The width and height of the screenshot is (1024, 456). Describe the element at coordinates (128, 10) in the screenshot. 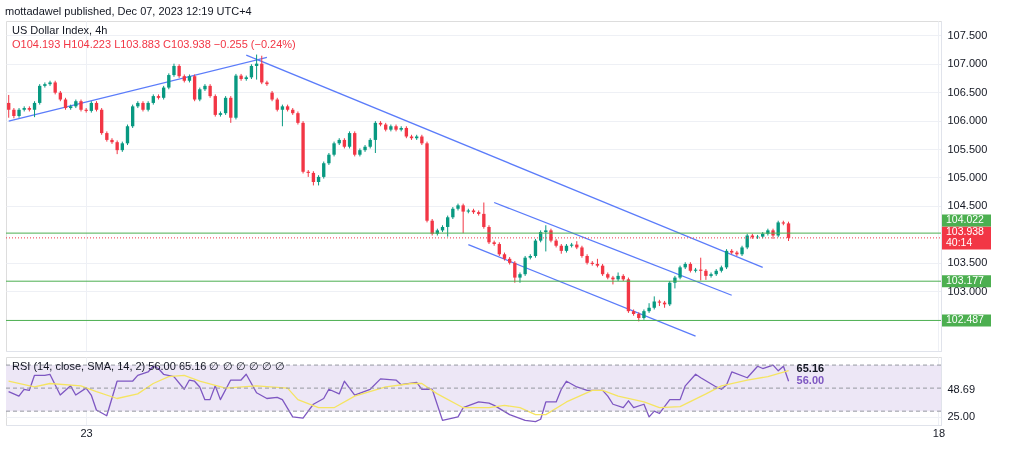

I see `text: mottadawel published, Dec 07, 2023 12:19 UTC+4` at that location.